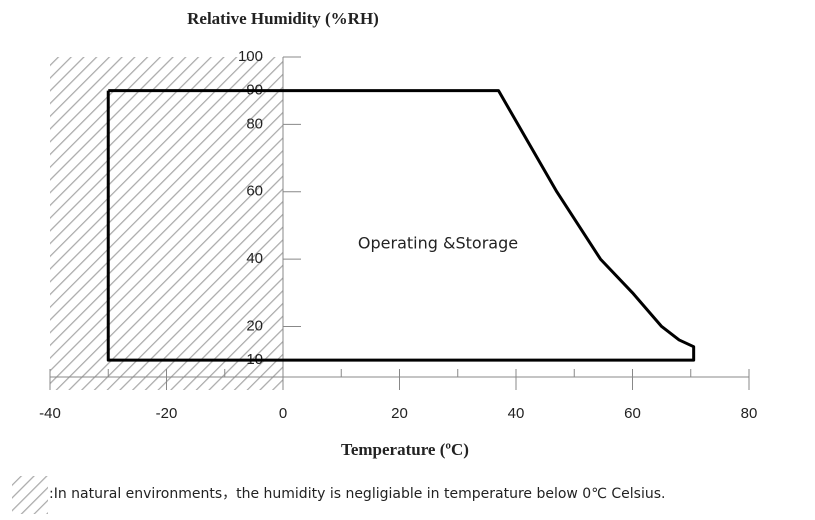  I want to click on x-axis-label: Temperature (ºC), so click(405, 449).